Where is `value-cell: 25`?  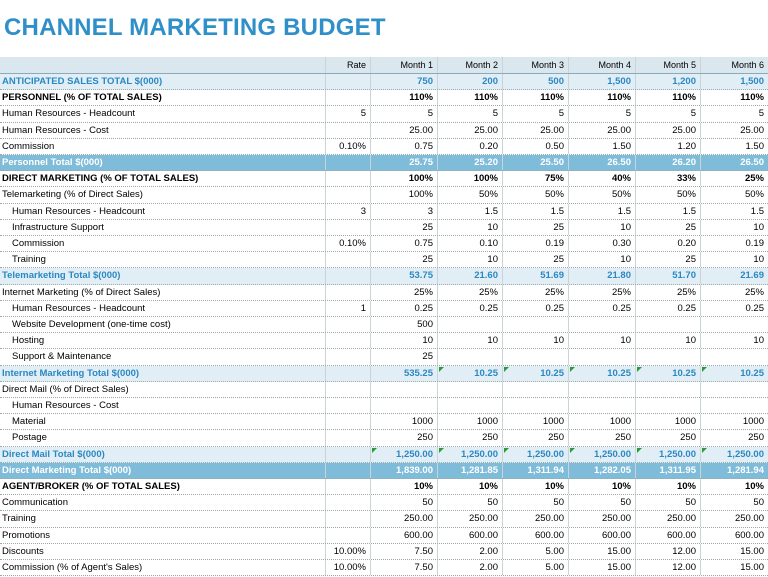
value-cell: 25 is located at coordinates (667, 227).